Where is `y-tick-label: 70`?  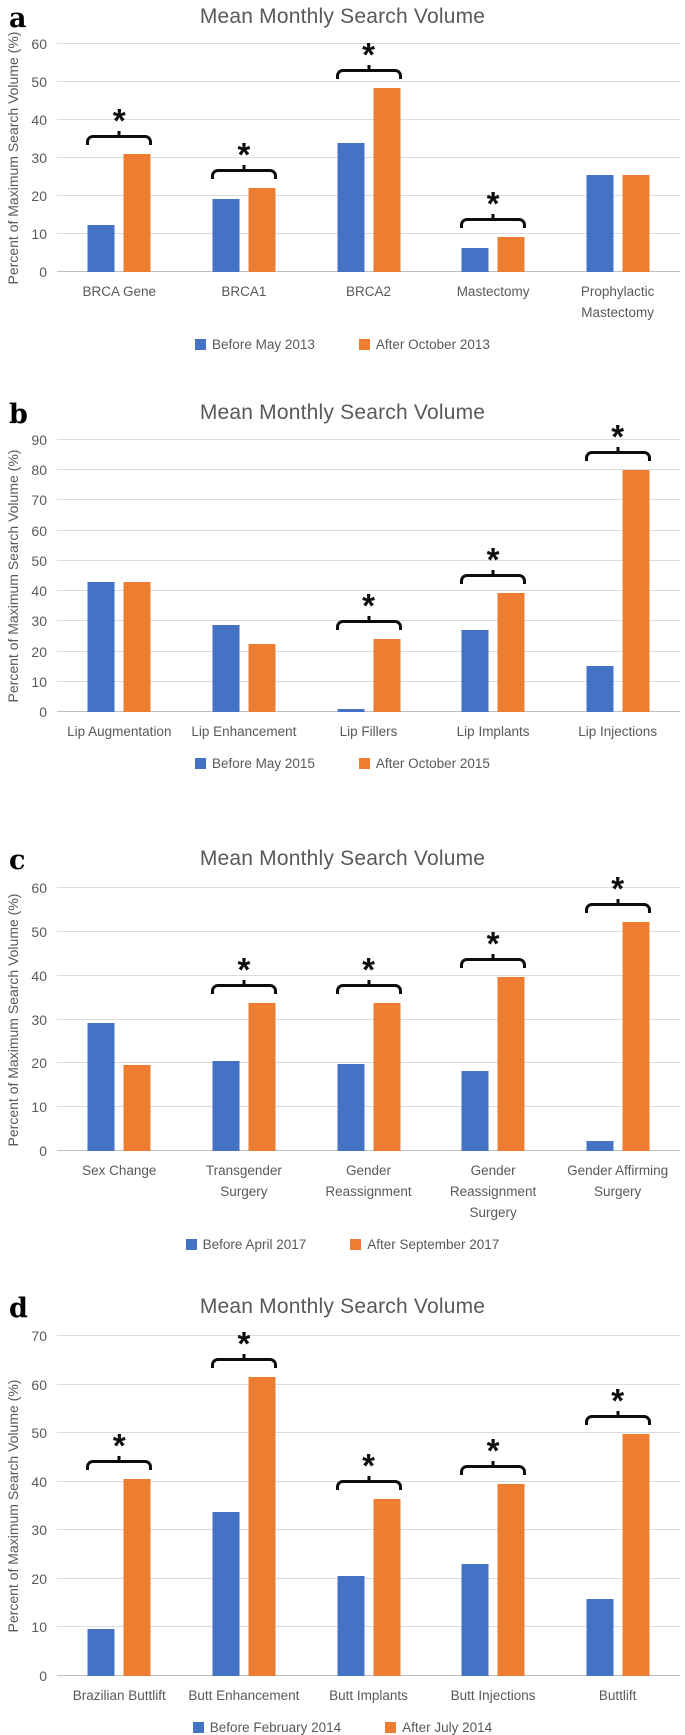
y-tick-label: 70 is located at coordinates (39, 1336).